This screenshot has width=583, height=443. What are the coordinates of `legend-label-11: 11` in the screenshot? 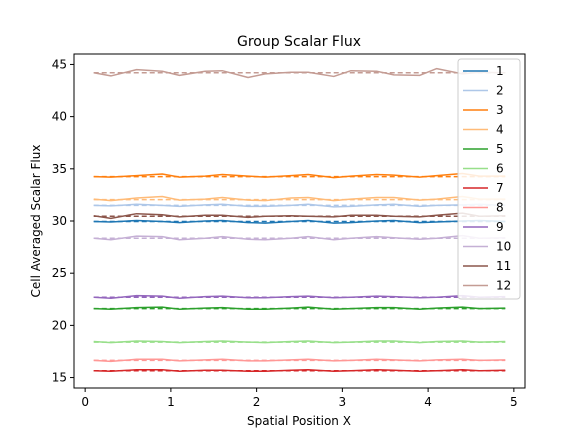 It's located at (503, 266).